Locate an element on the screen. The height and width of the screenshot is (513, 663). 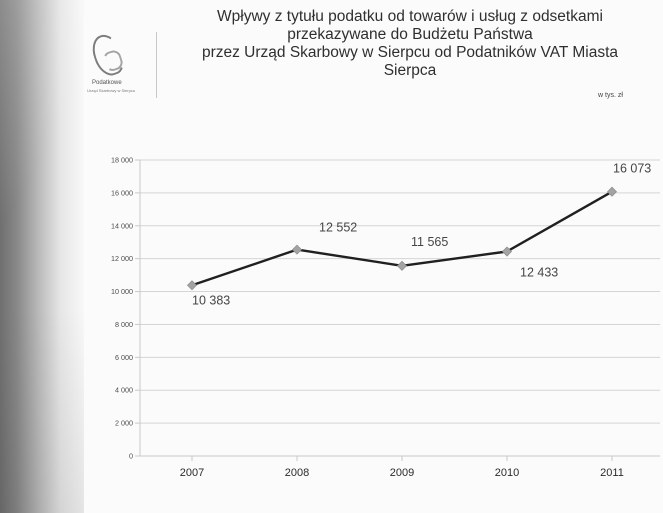
y-tick-label: 14 000 is located at coordinates (122, 225).